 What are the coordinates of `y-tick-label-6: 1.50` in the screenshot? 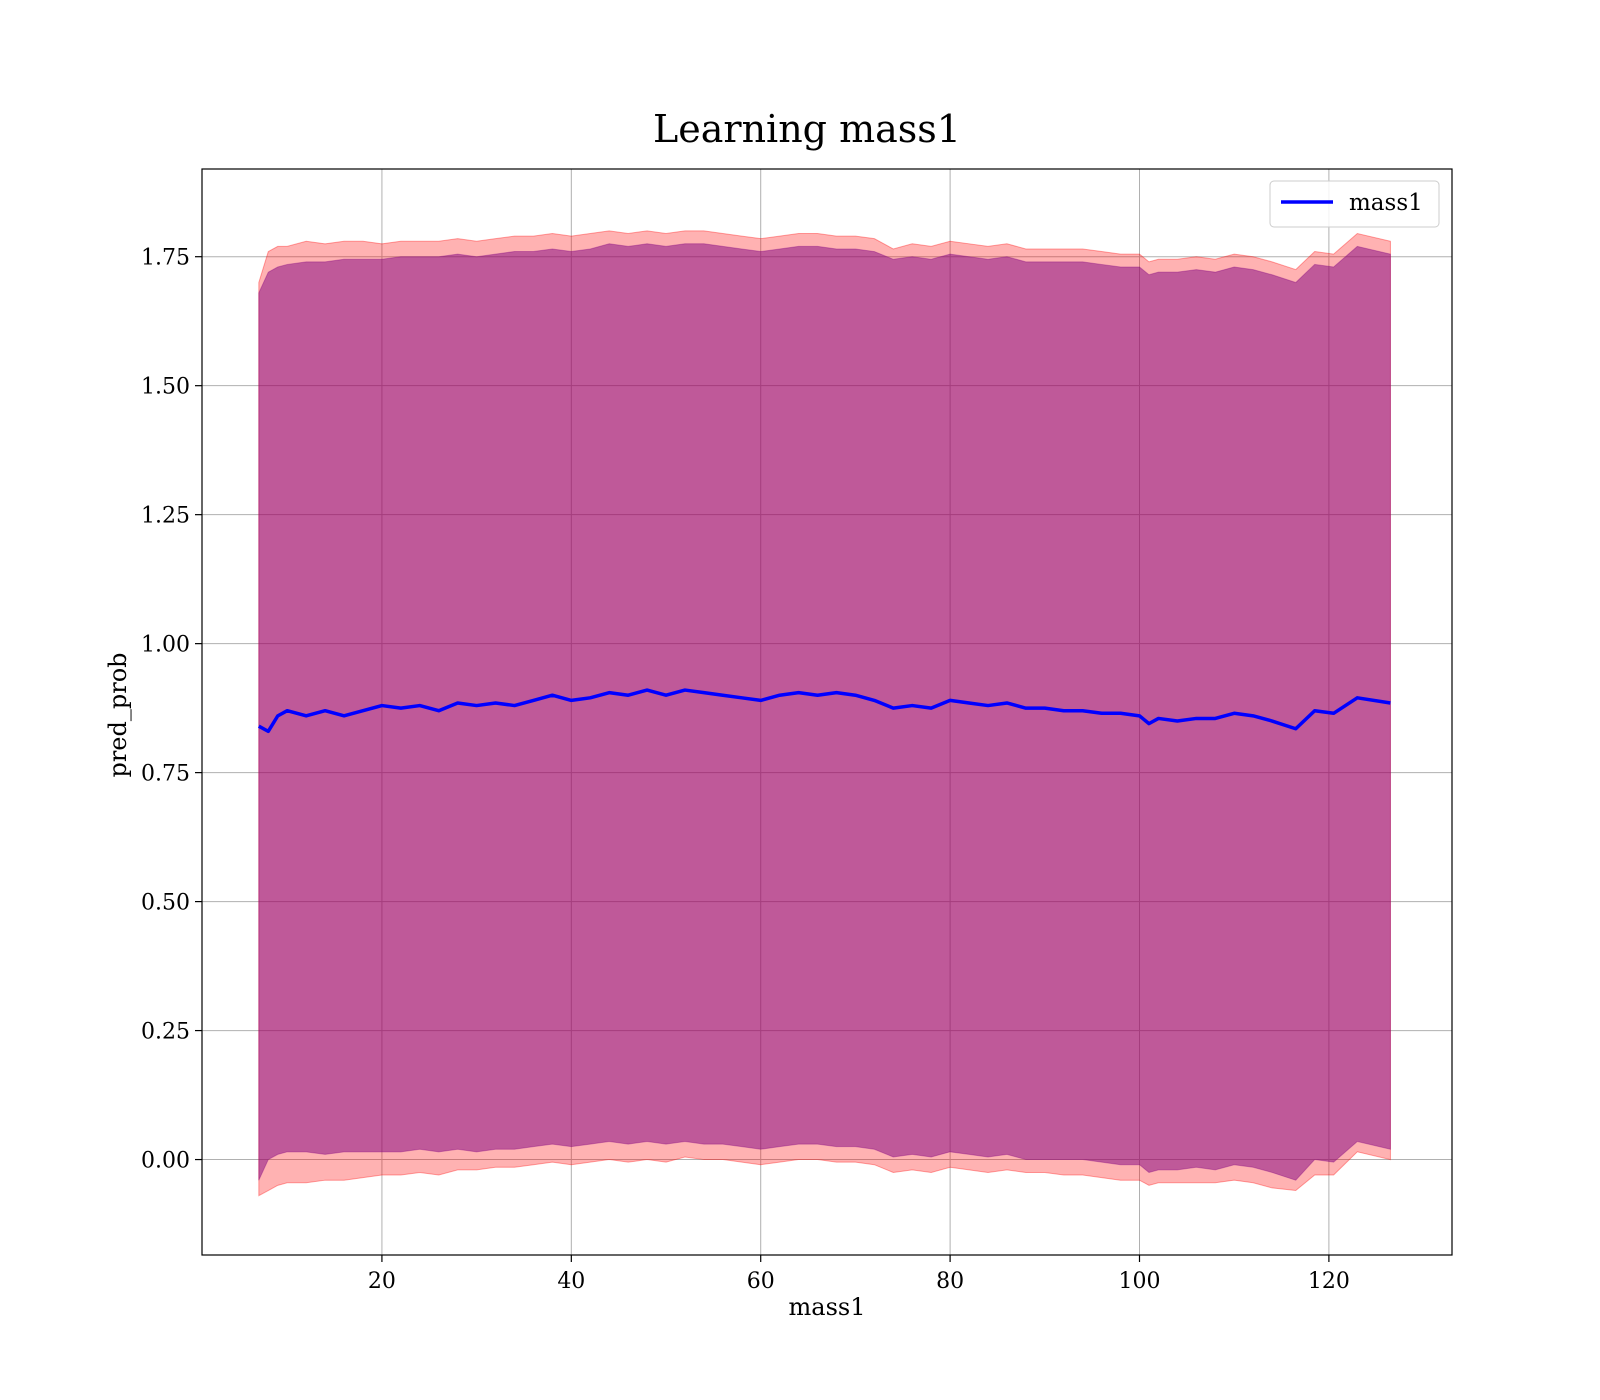 It's located at (165, 387).